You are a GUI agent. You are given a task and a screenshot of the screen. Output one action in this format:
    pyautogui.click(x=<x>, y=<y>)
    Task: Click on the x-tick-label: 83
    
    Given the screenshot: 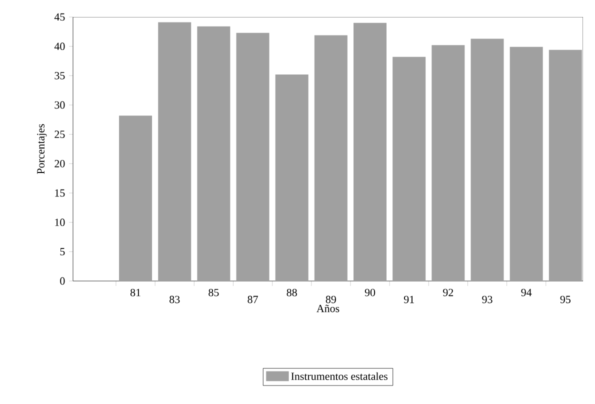 What is the action you would take?
    pyautogui.click(x=175, y=300)
    